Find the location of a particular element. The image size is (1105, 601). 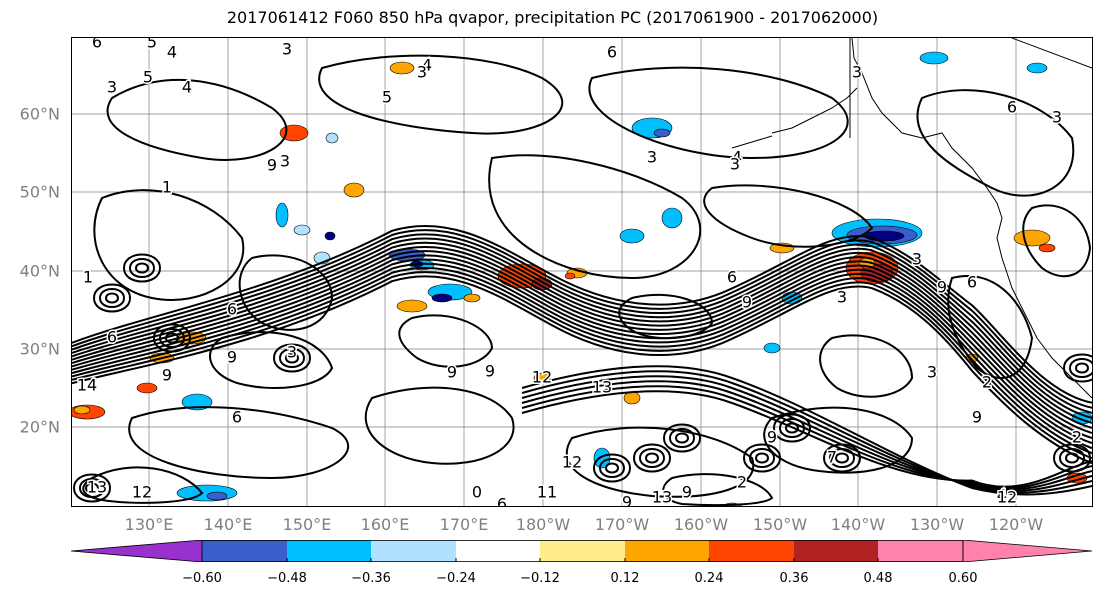

longitude-label: 170°W is located at coordinates (622, 524).